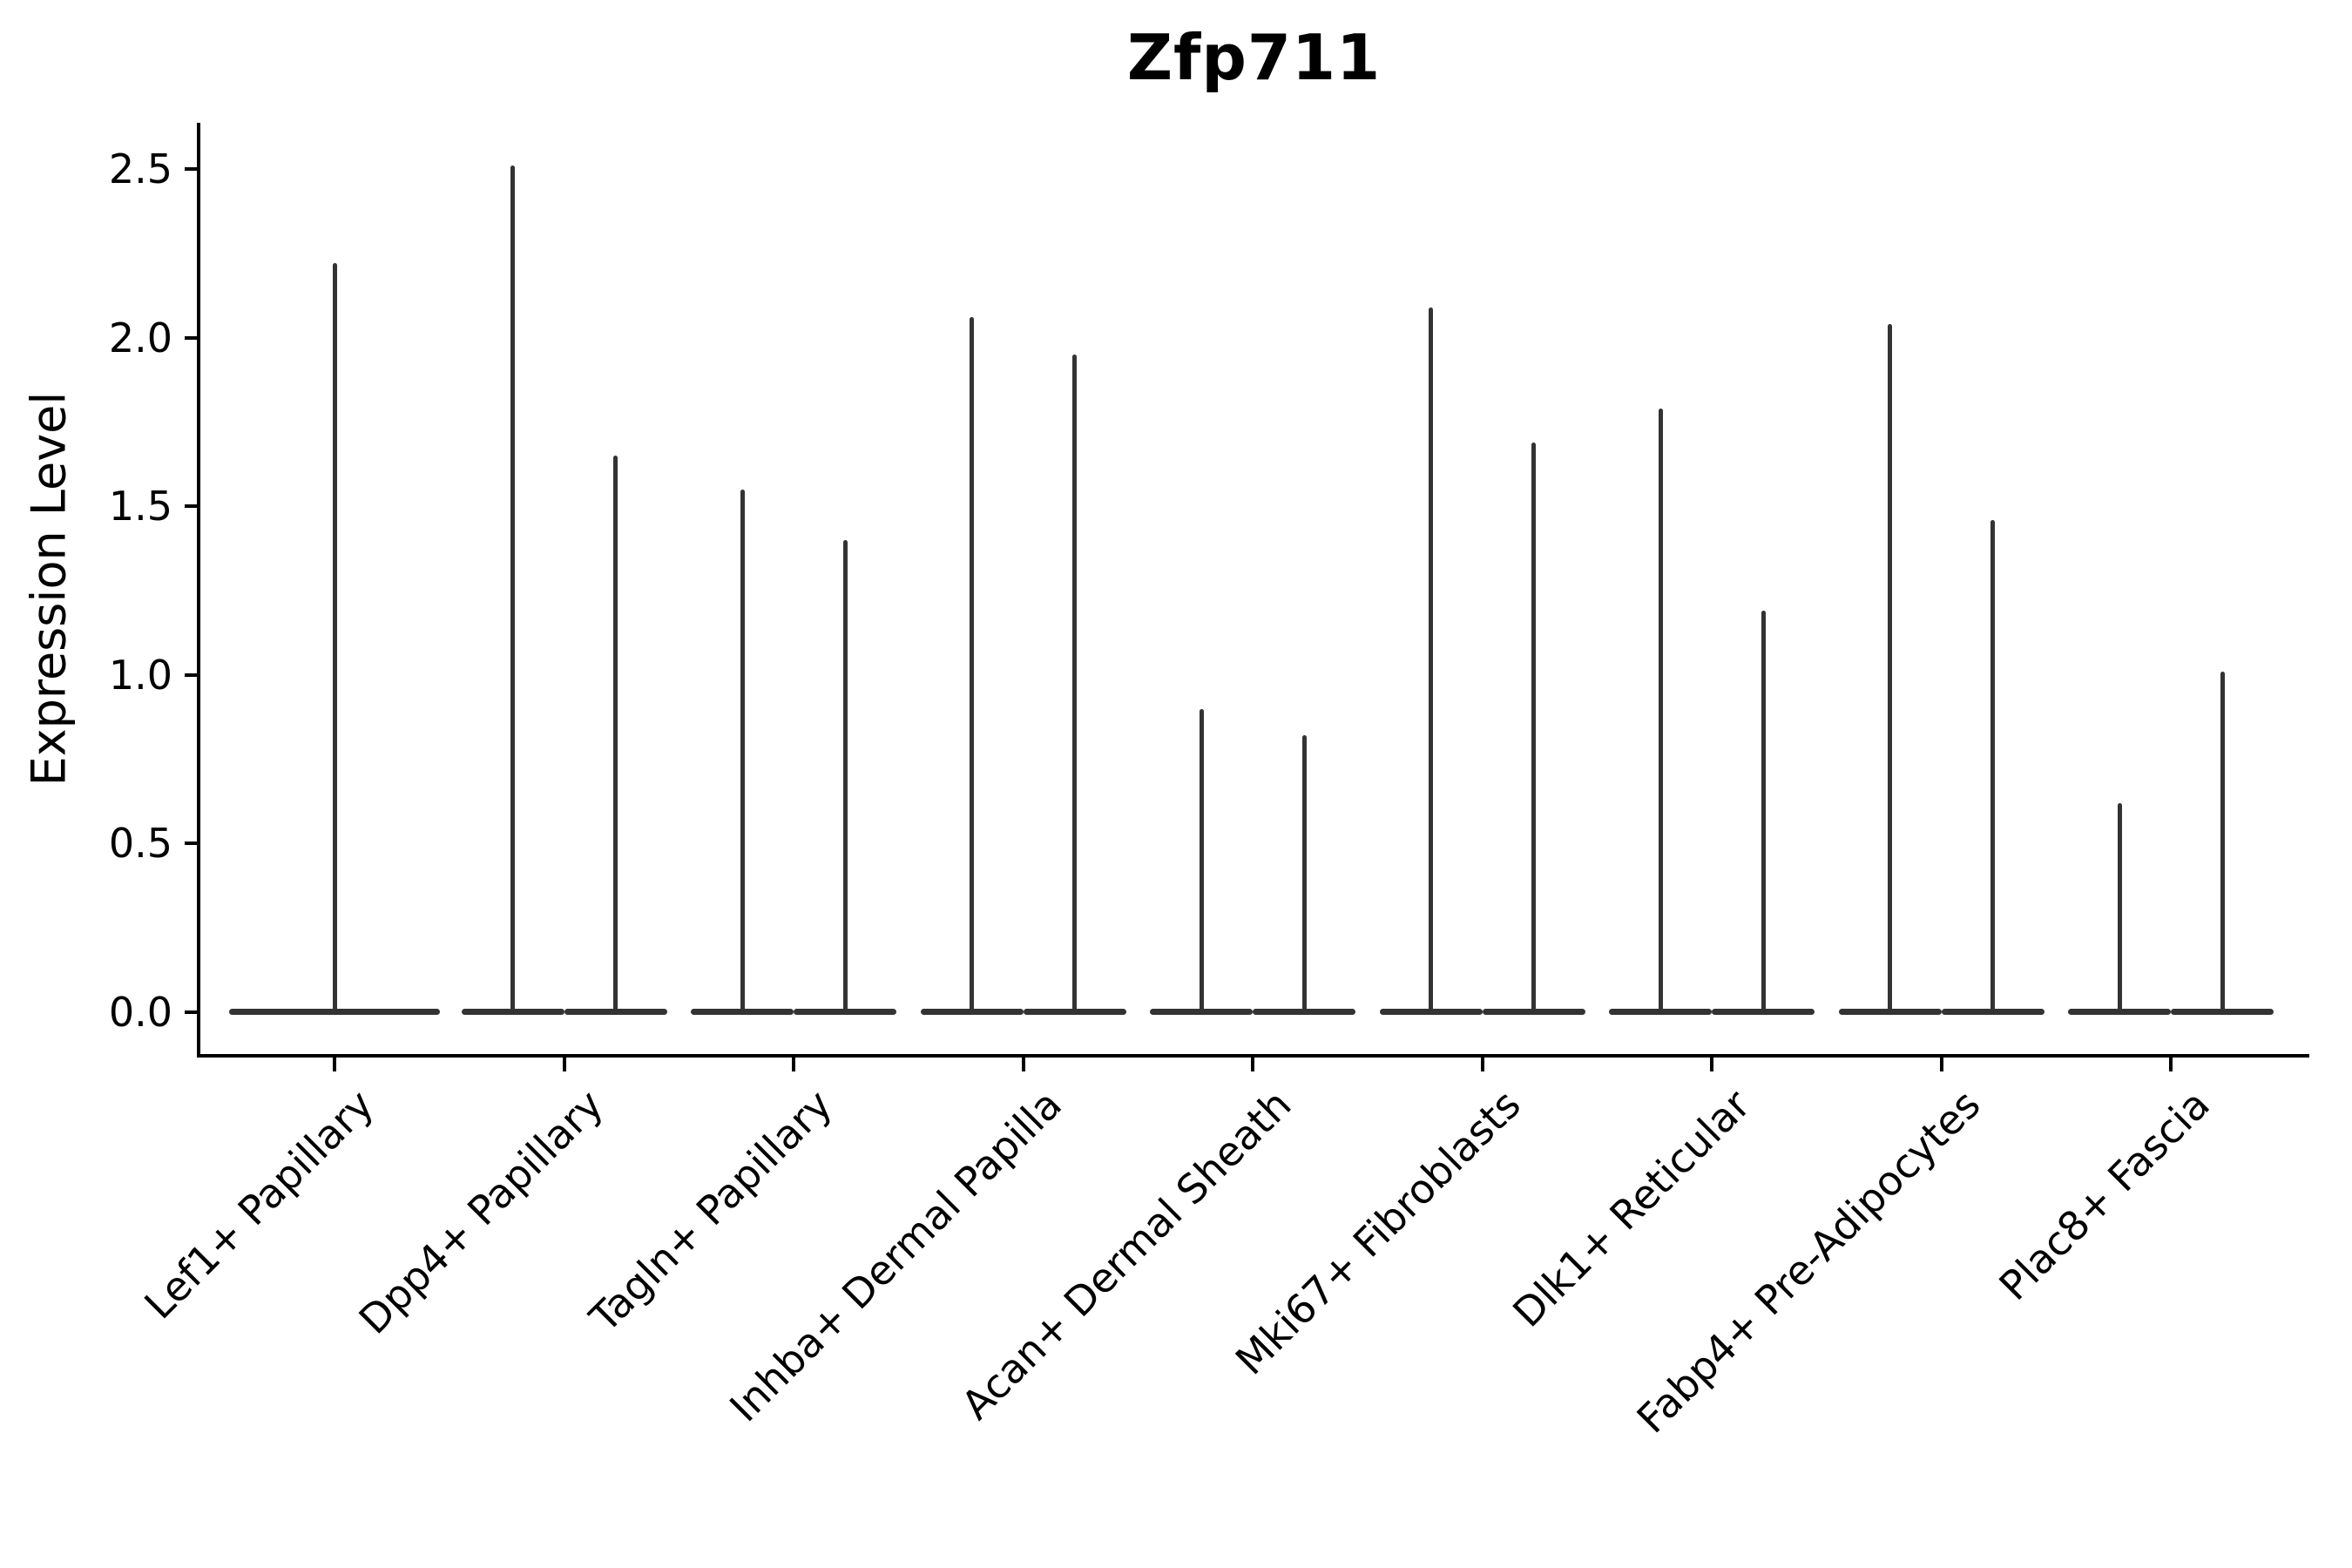 The height and width of the screenshot is (1568, 2352). What do you see at coordinates (710, 1211) in the screenshot?
I see `x-tick-label: Tagln+ Papillary` at bounding box center [710, 1211].